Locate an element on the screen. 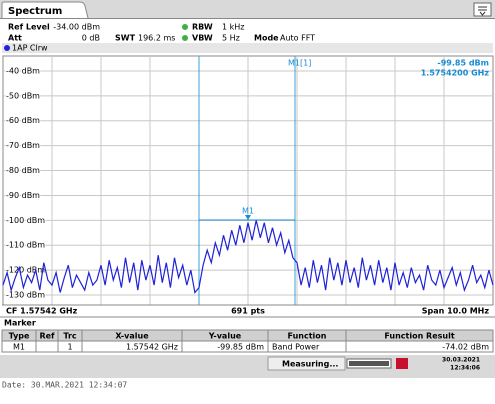  setting-label: Ref Level is located at coordinates (29, 27).